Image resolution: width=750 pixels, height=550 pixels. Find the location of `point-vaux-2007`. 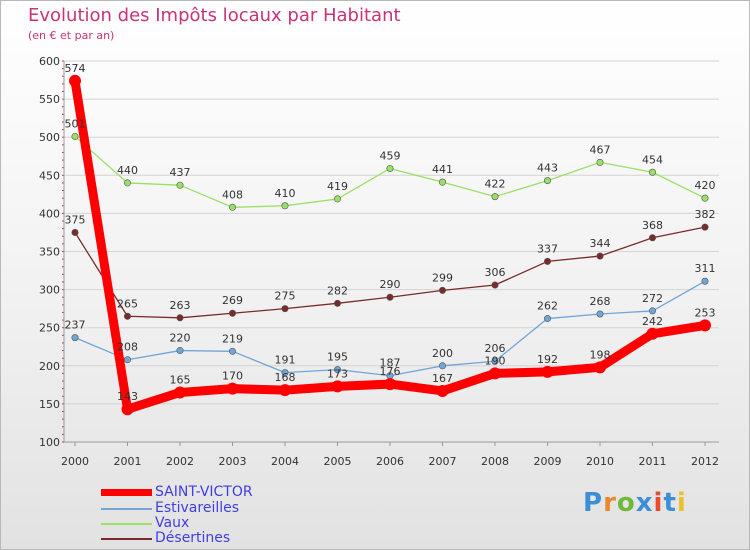

point-vaux-2007 is located at coordinates (442, 182).